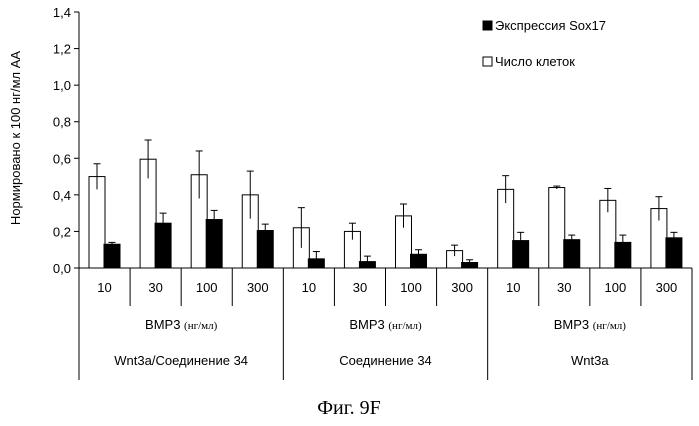 This screenshot has width=699, height=426. What do you see at coordinates (15, 138) in the screenshot?
I see `y-axis-label: Нормировано к 100 нг/мл АА` at bounding box center [15, 138].